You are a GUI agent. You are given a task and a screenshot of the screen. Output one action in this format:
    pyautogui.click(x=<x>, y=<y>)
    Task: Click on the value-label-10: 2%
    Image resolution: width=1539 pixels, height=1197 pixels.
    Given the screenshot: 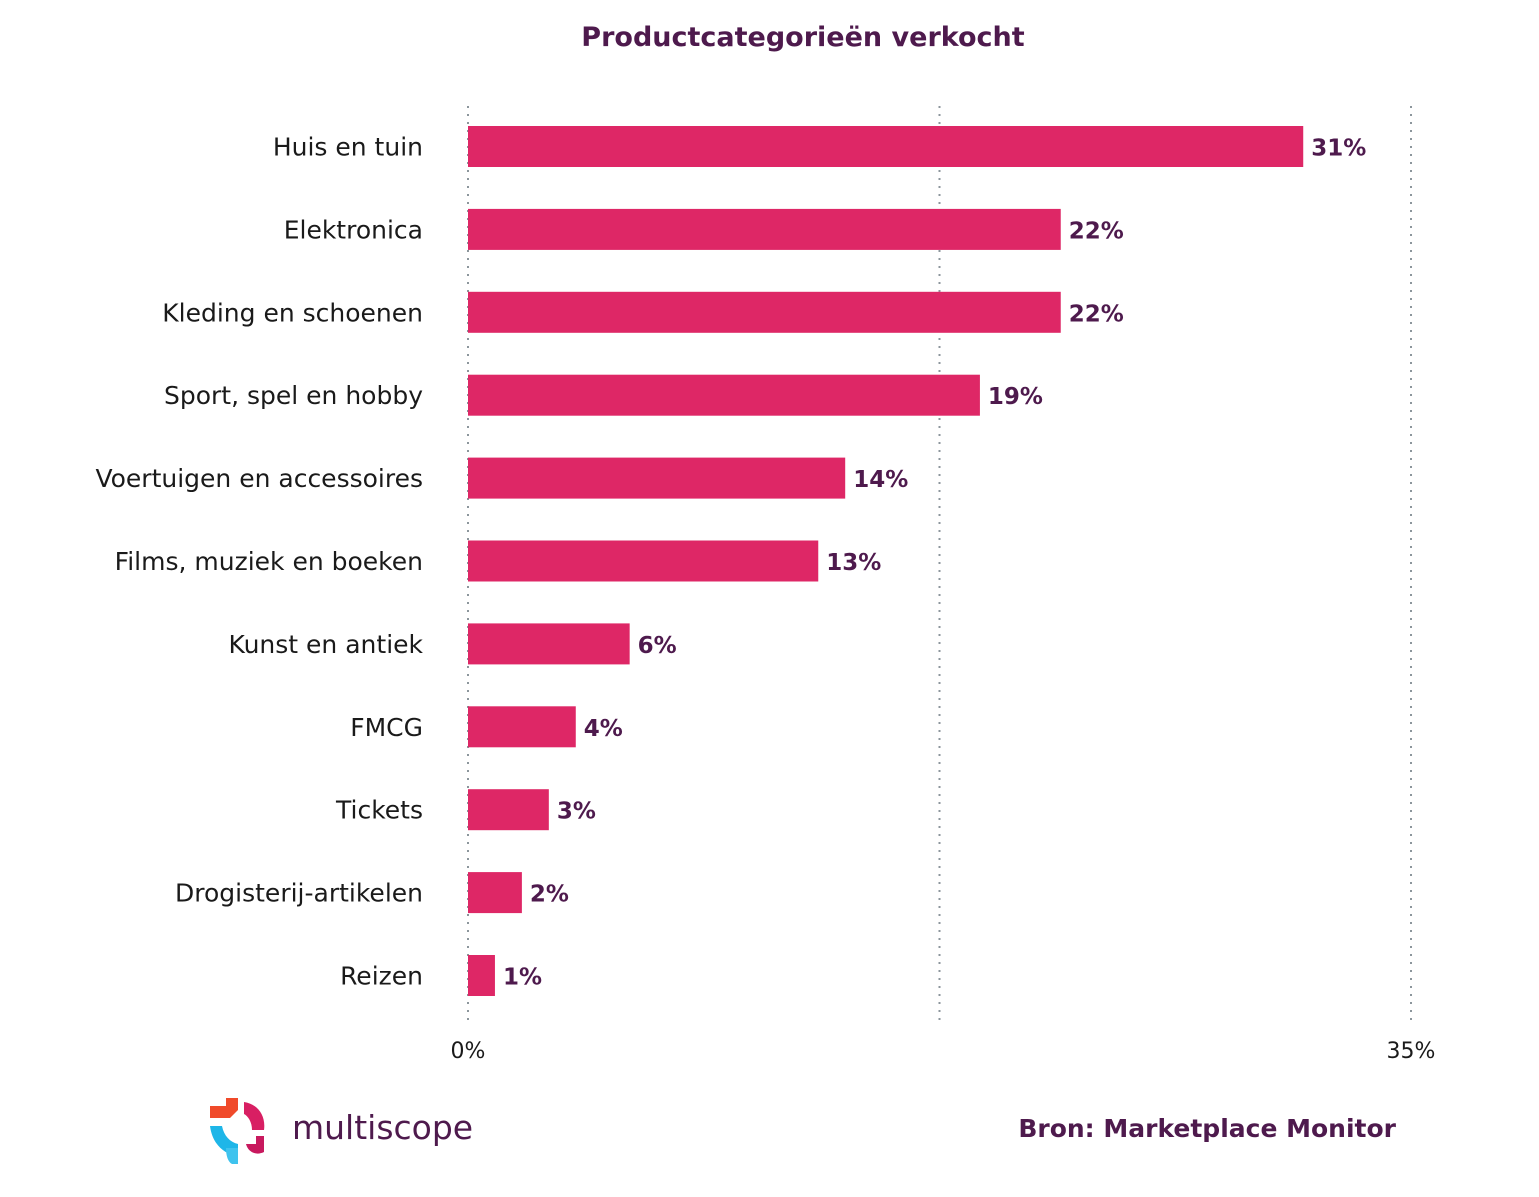 What is the action you would take?
    pyautogui.click(x=549, y=895)
    